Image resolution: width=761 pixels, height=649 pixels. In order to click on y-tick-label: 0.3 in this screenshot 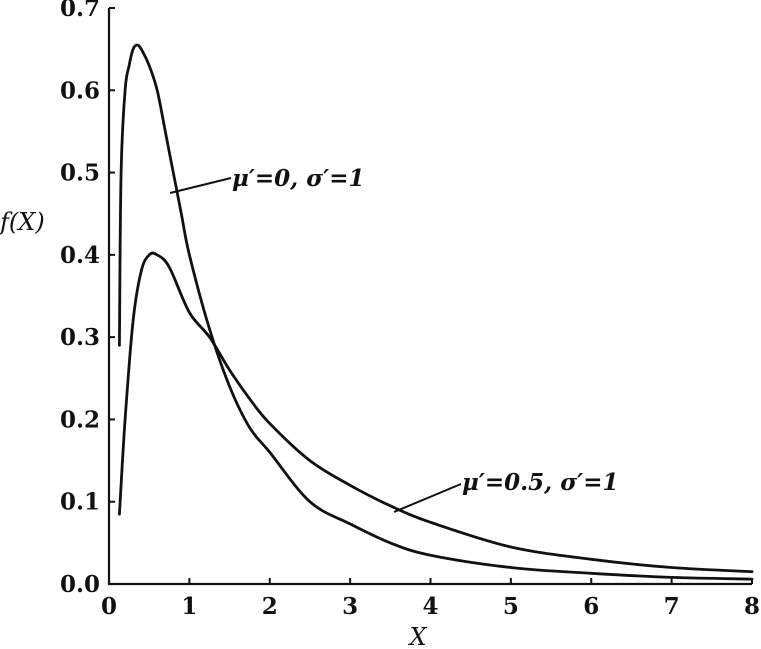, I will do `click(80, 337)`.